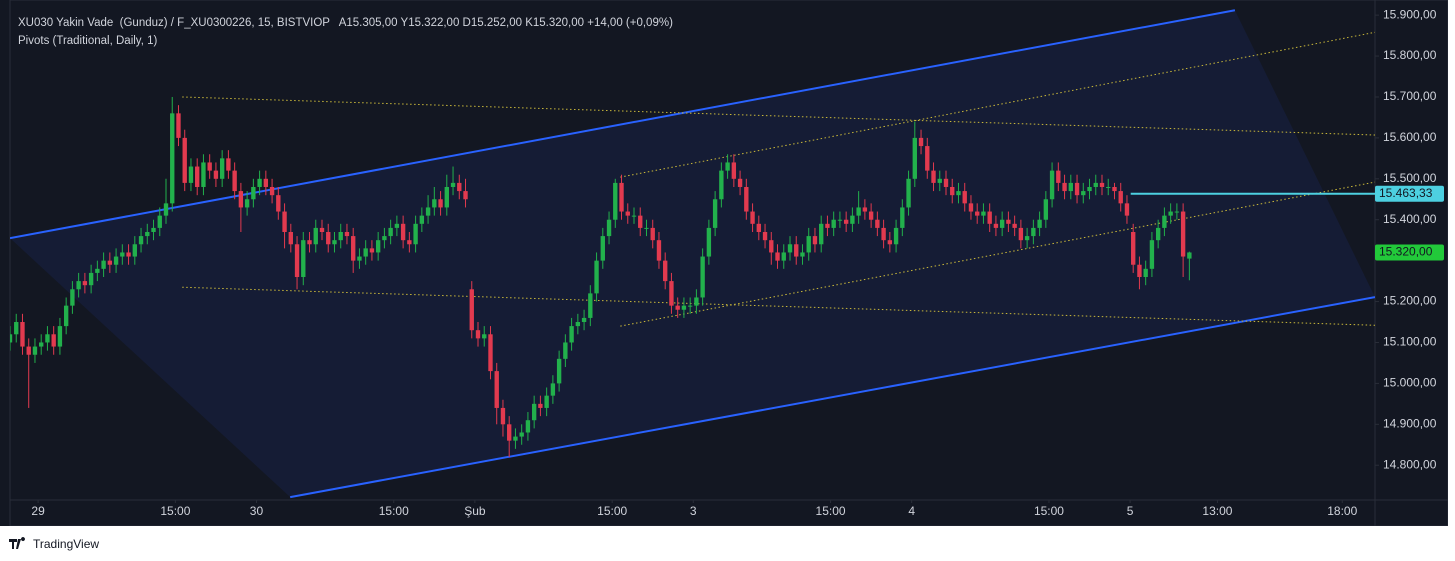 The width and height of the screenshot is (1455, 561). Describe the element at coordinates (1406, 252) in the screenshot. I see `price-label: 15.320,00` at that location.